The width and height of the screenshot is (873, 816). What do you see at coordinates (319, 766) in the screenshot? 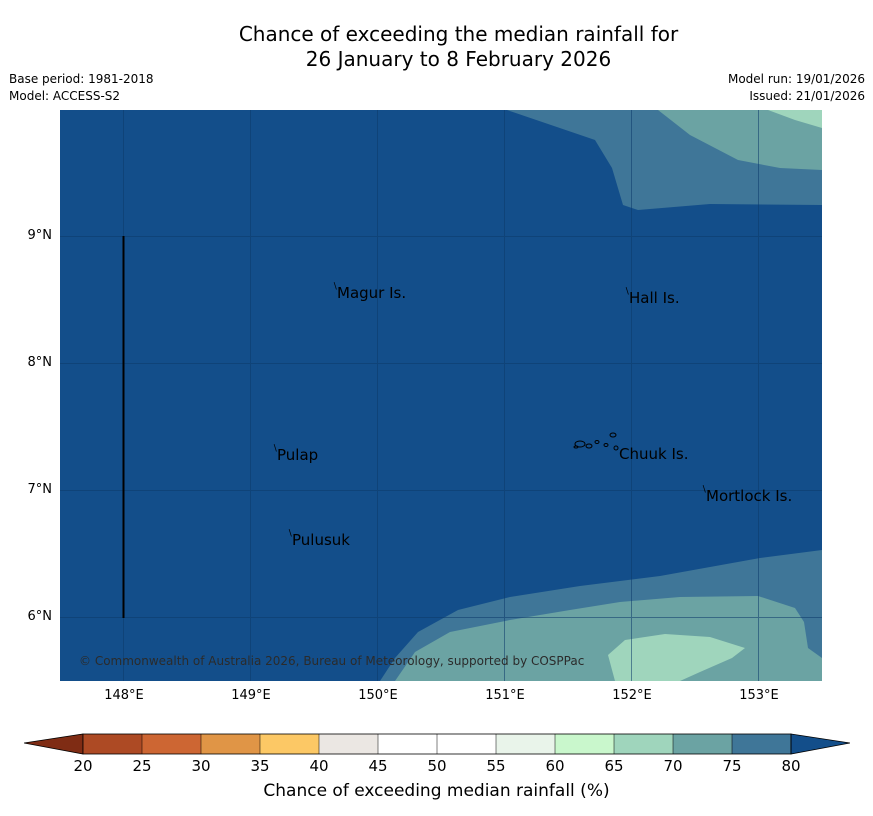
I see `colorbar-label-40: 40` at bounding box center [319, 766].